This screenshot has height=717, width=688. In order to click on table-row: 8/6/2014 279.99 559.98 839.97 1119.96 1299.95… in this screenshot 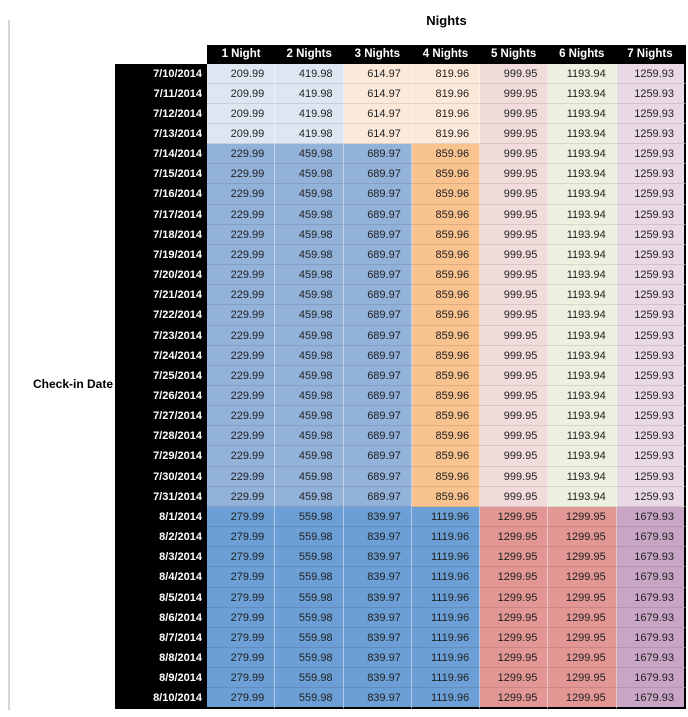, I will do `click(400, 617)`.